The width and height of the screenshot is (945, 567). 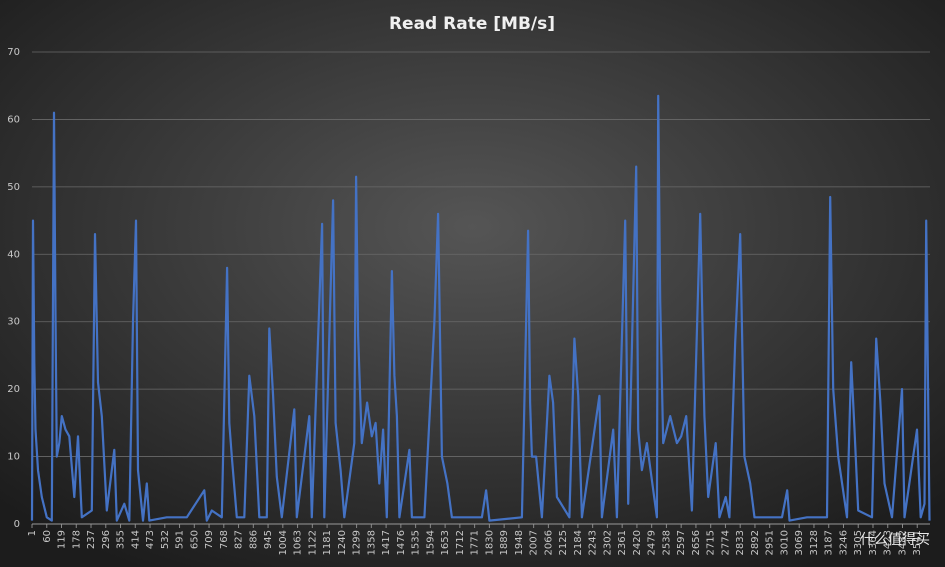 I want to click on x-tick-label: 1299, so click(x=357, y=542).